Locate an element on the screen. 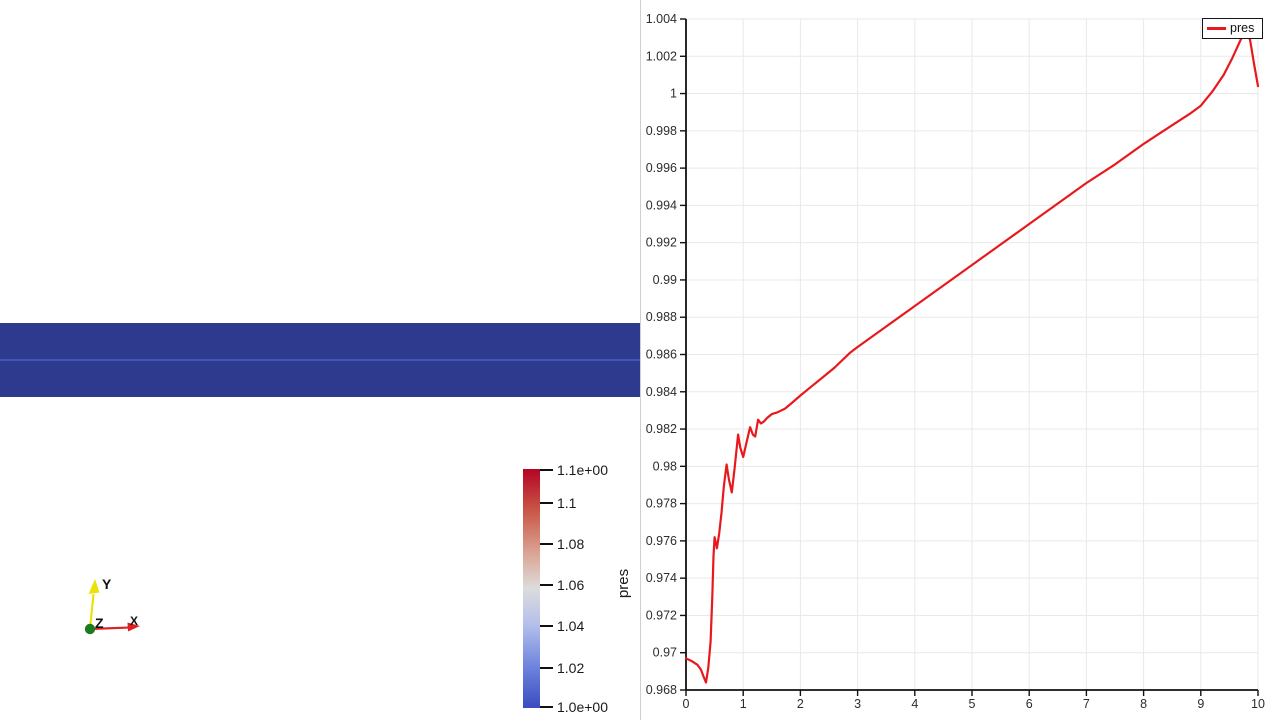 The width and height of the screenshot is (1280, 720). y-axis-tick-label: 0.976 is located at coordinates (661, 541).